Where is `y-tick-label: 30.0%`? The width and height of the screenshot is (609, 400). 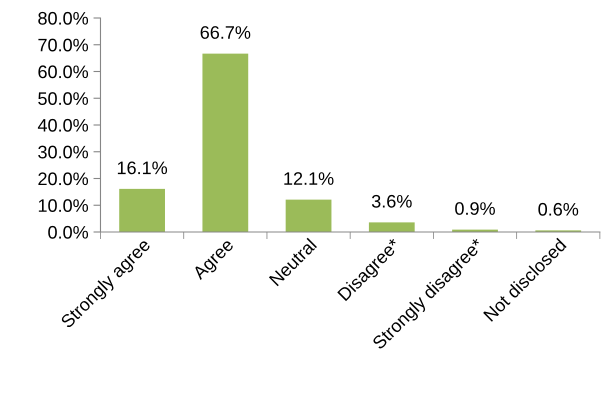 y-tick-label: 30.0% is located at coordinates (63, 152).